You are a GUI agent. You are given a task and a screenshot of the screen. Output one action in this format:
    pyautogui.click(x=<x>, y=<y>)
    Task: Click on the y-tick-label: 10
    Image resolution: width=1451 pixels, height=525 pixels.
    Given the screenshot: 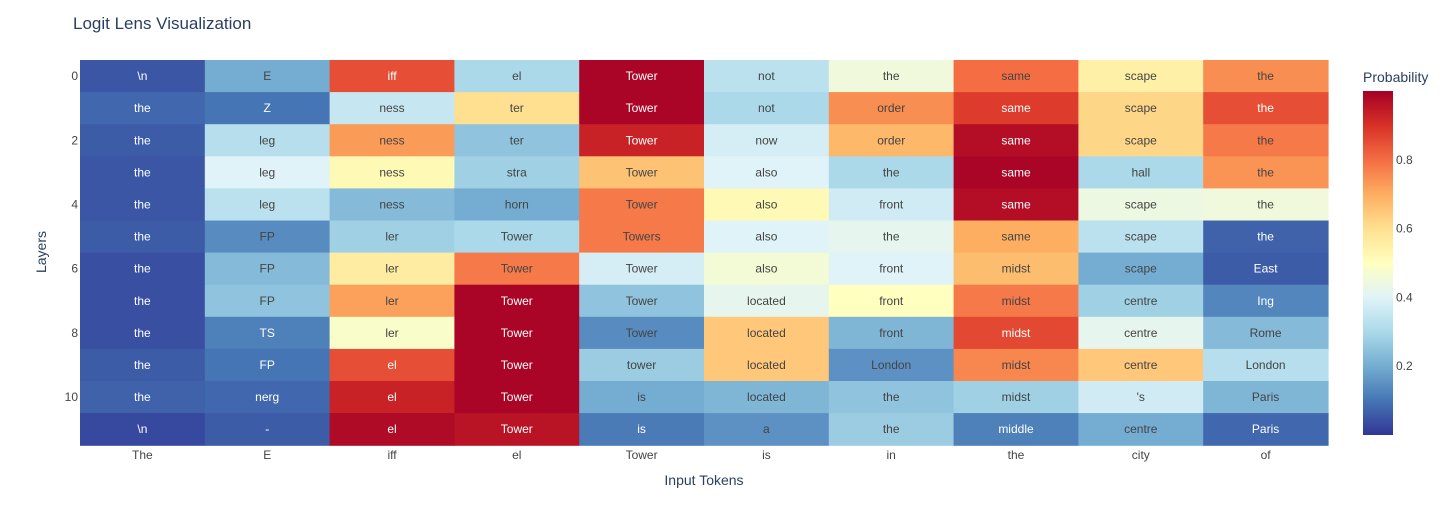 What is the action you would take?
    pyautogui.click(x=72, y=397)
    